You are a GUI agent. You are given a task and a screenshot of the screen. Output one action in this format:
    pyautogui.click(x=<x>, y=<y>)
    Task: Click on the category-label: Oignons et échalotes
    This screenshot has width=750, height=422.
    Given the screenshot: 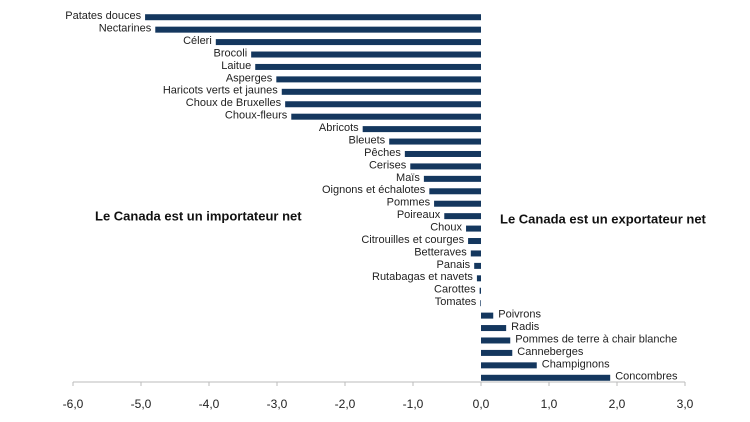 What is the action you would take?
    pyautogui.click(x=374, y=190)
    